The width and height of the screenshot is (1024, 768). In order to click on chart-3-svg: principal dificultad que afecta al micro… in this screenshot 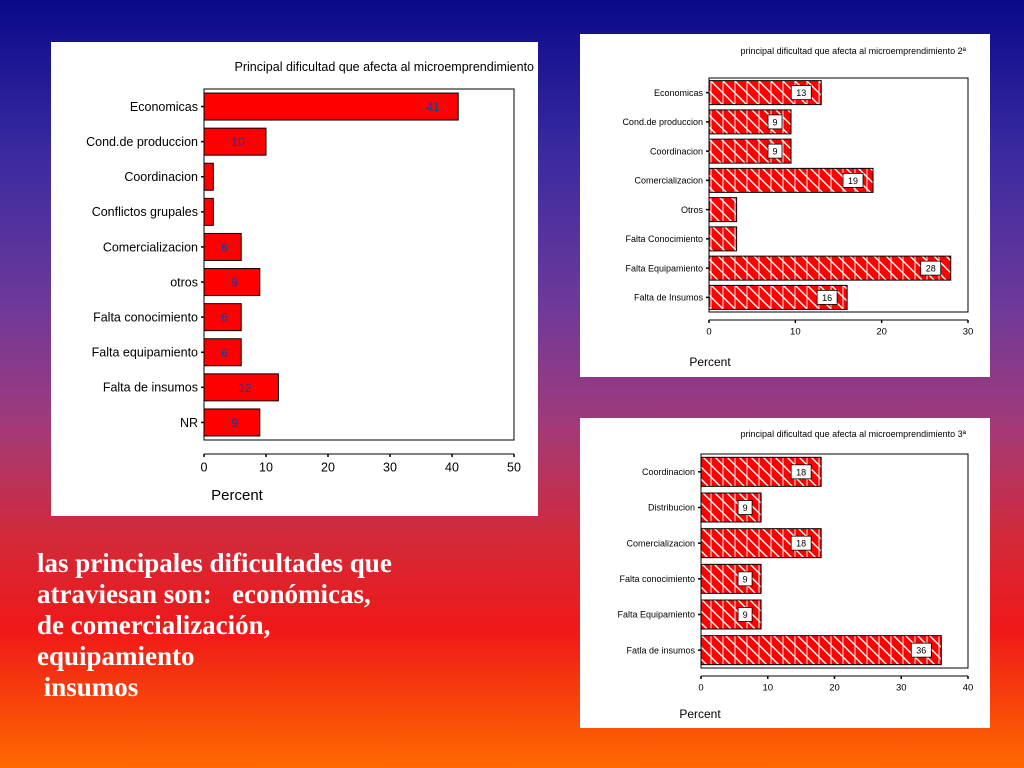, I will do `click(795, 575)`.